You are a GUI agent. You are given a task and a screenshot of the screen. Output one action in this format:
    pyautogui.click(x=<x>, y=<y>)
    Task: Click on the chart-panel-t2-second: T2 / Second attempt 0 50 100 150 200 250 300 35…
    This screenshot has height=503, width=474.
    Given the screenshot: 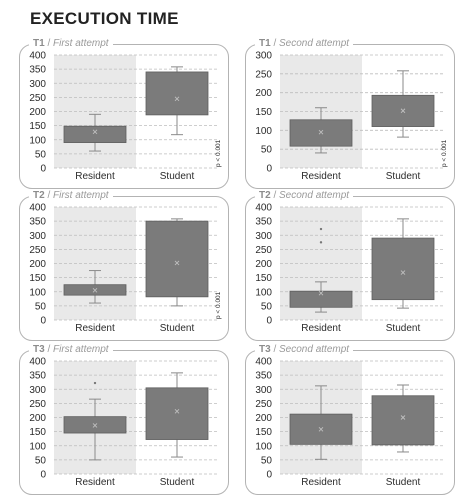 What is the action you would take?
    pyautogui.click(x=350, y=265)
    